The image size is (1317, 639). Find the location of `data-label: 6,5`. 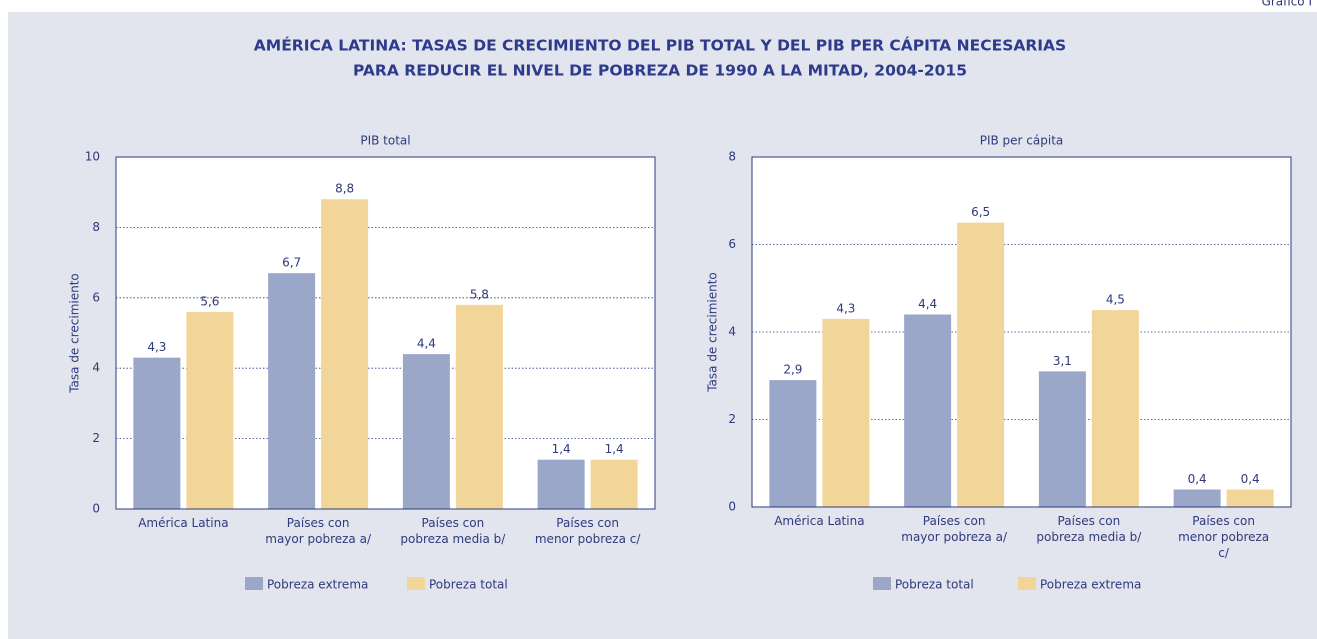

data-label: 6,5 is located at coordinates (980, 212).